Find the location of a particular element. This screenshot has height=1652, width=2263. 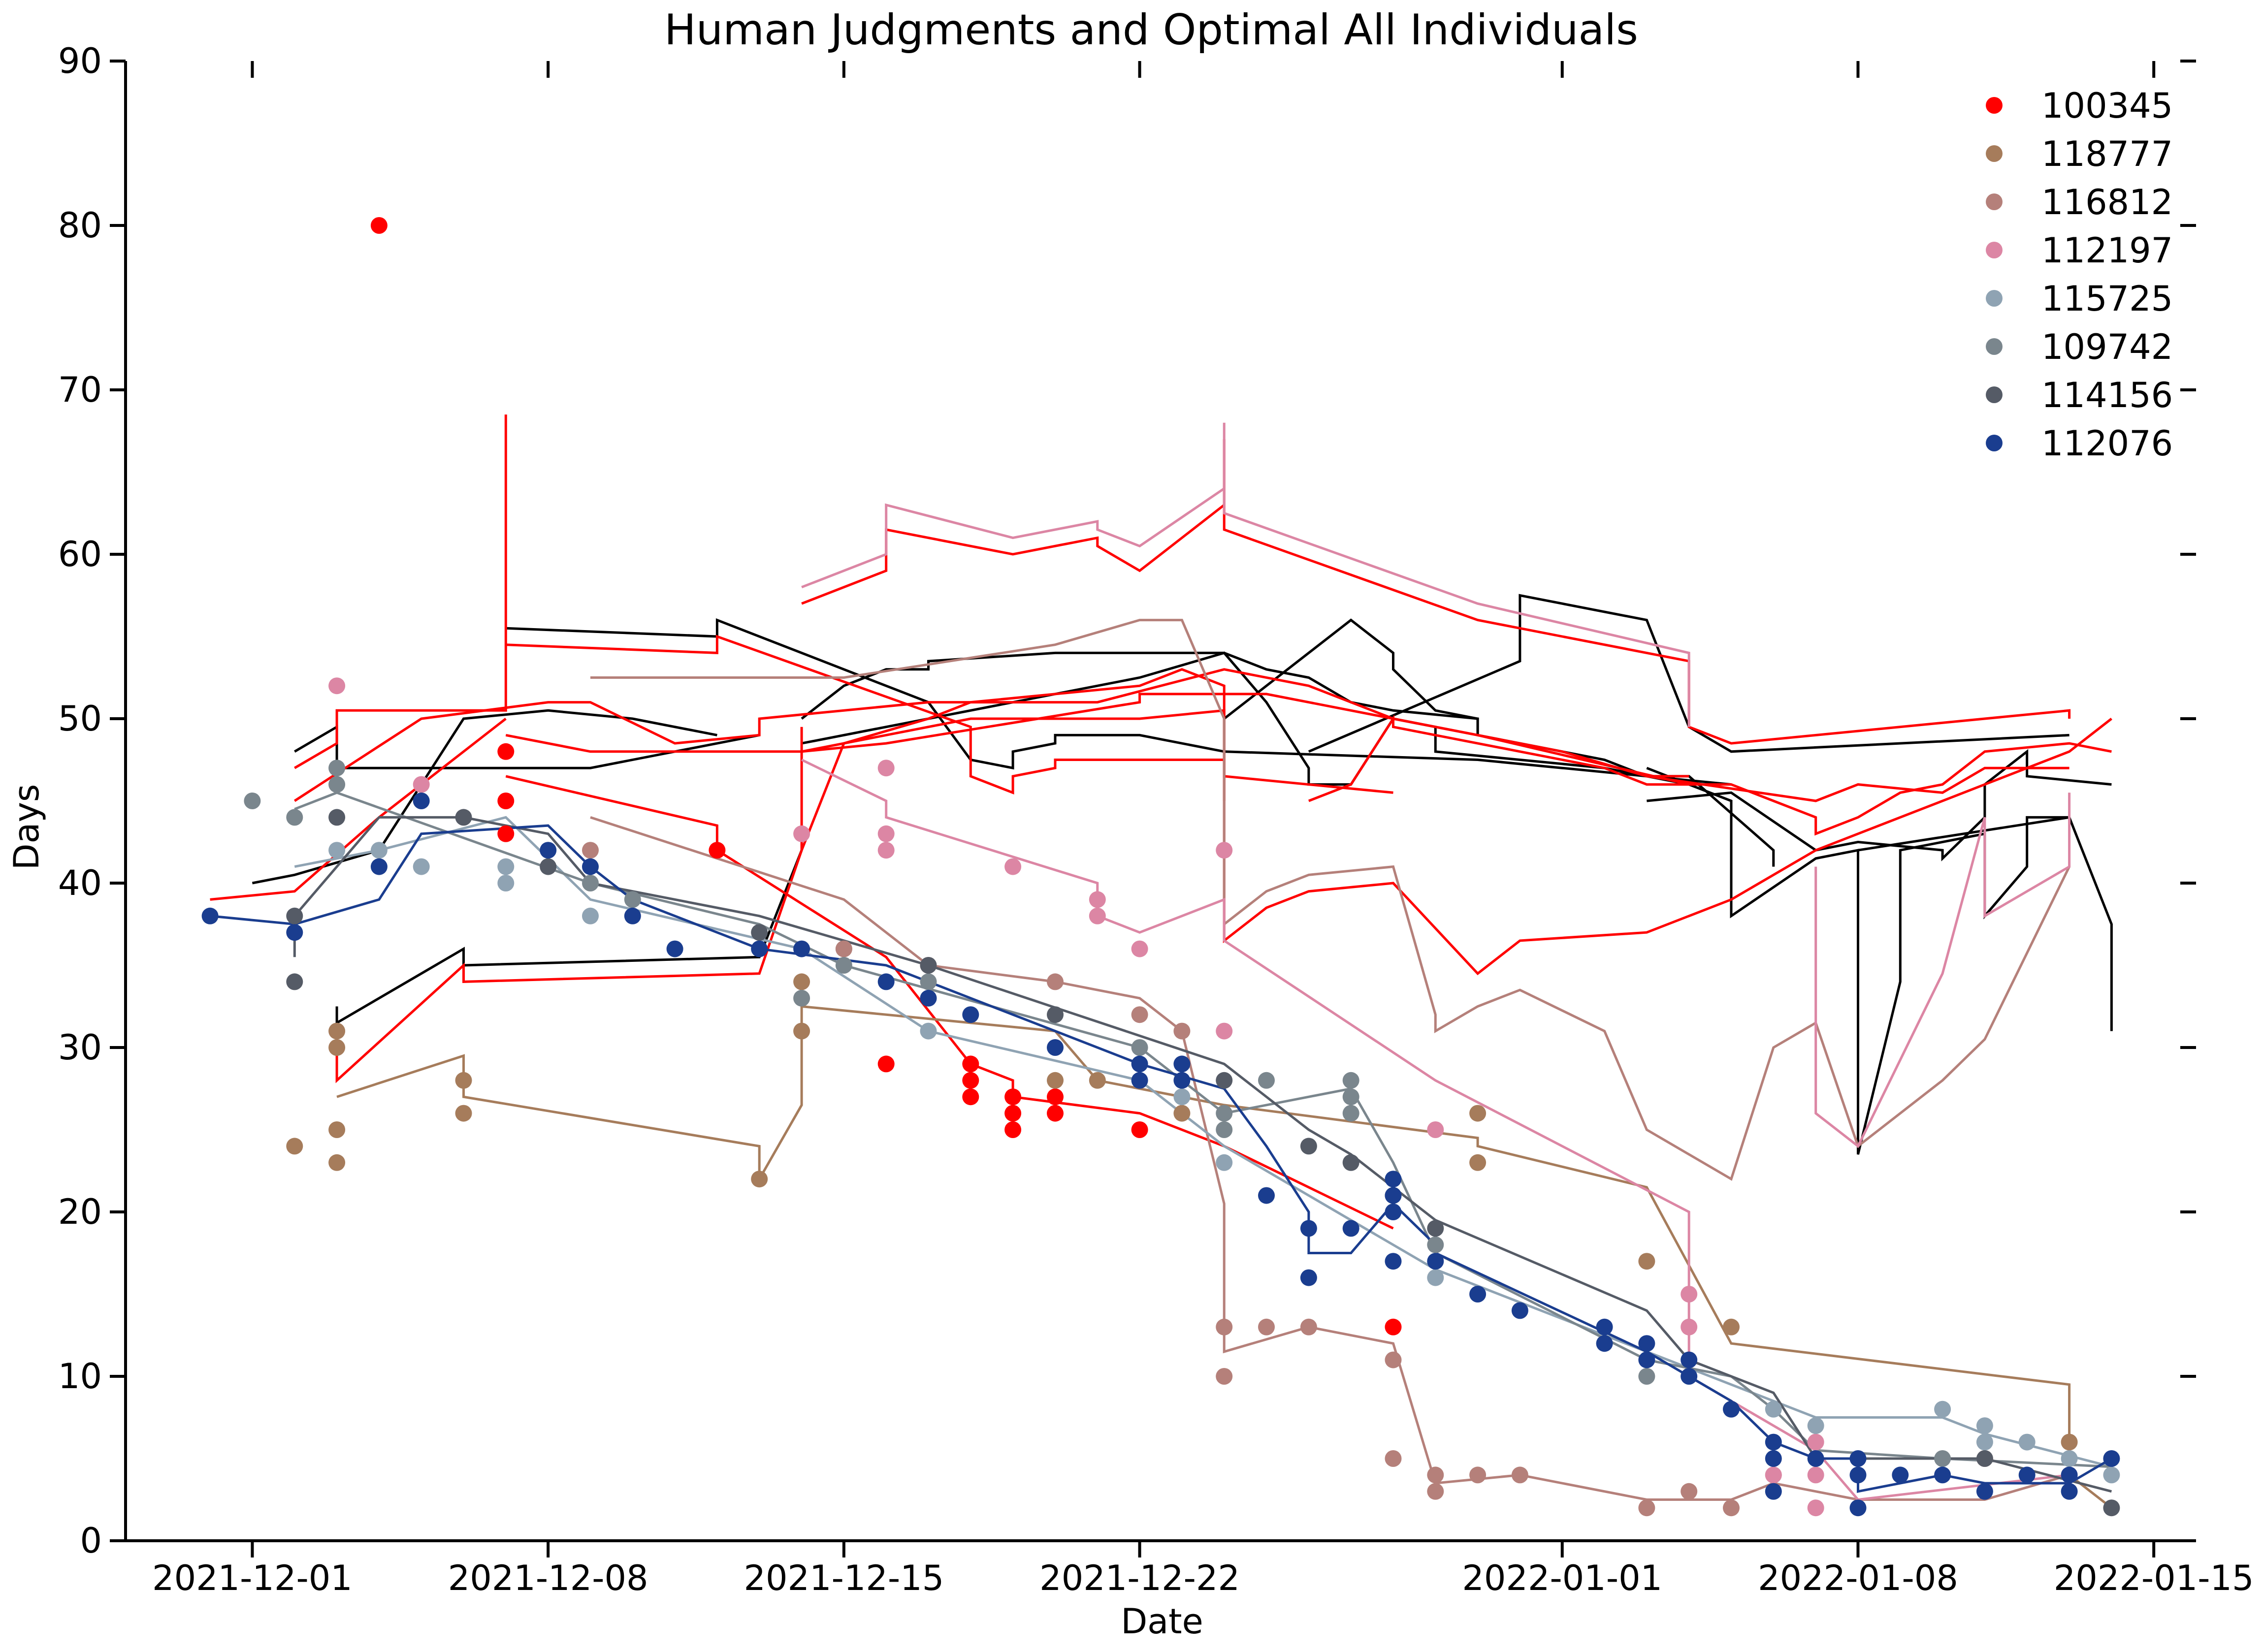

x-tick-label: 2022-01-15 is located at coordinates (2154, 1578).